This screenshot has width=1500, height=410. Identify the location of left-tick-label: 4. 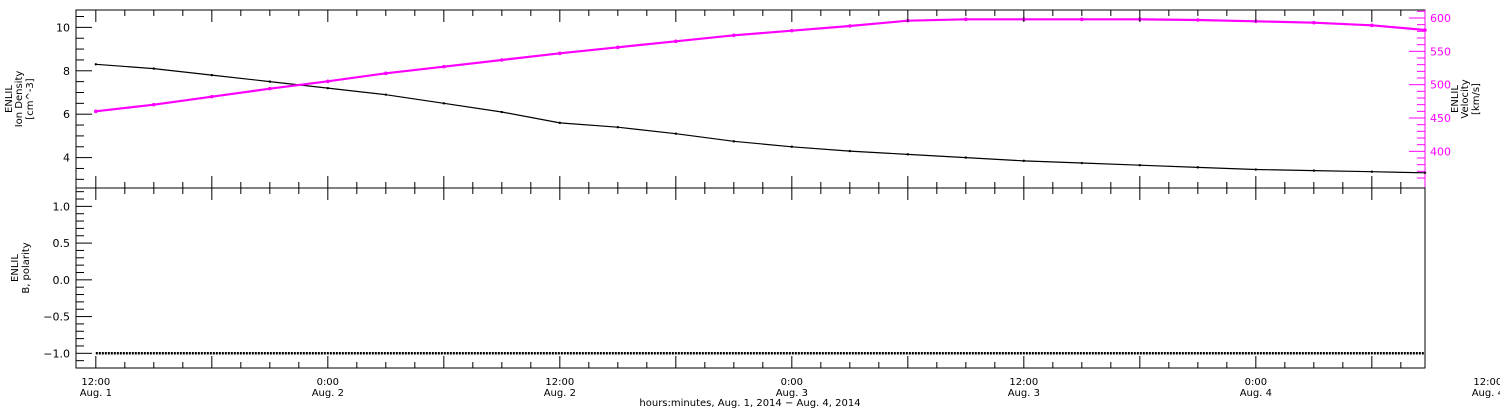
(66, 158).